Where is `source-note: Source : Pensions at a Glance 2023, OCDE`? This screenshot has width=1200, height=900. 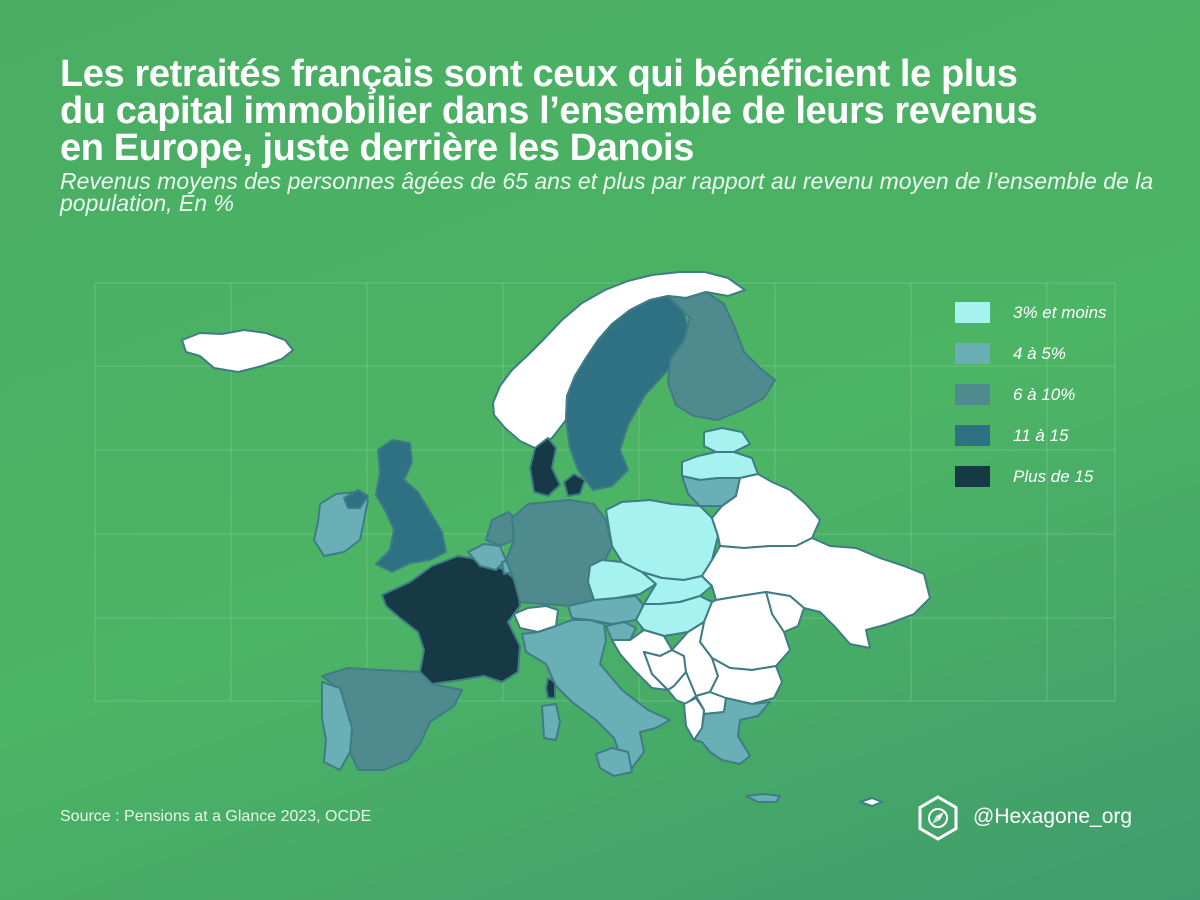
source-note: Source : Pensions at a Glance 2023, OCDE is located at coordinates (216, 816).